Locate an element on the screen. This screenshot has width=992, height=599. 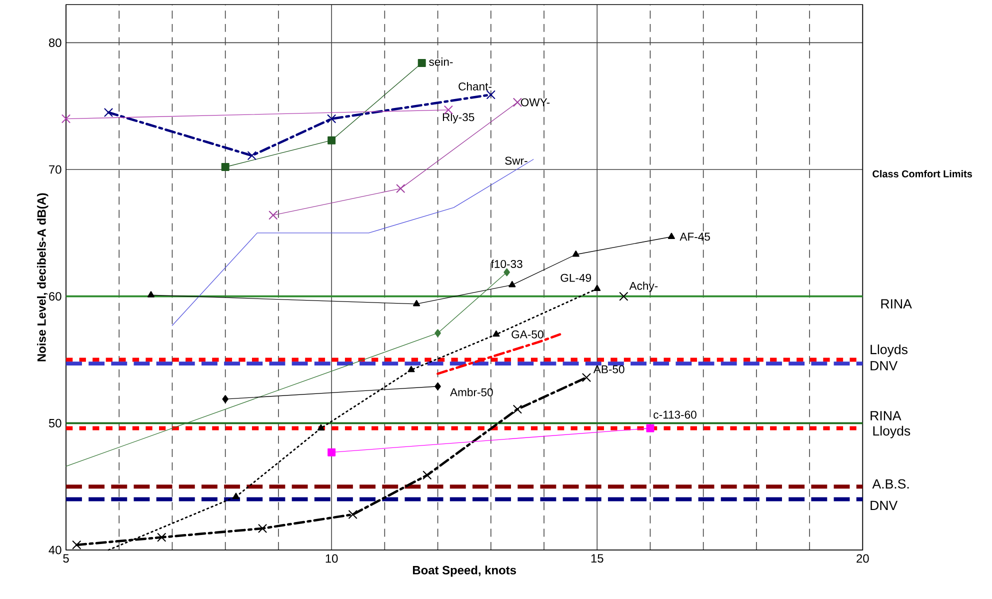
series-label: GL-49 is located at coordinates (576, 278).